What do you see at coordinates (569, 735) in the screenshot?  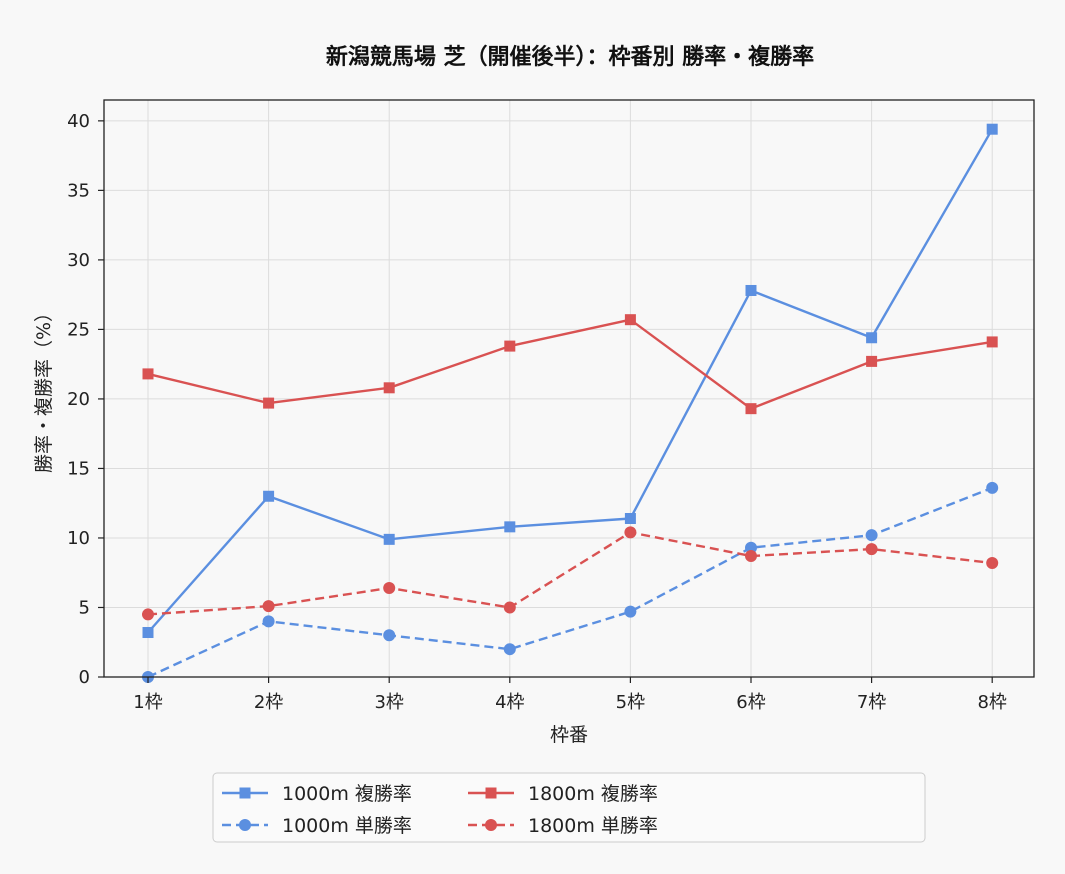 I see `x-axis-label: 枠番` at bounding box center [569, 735].